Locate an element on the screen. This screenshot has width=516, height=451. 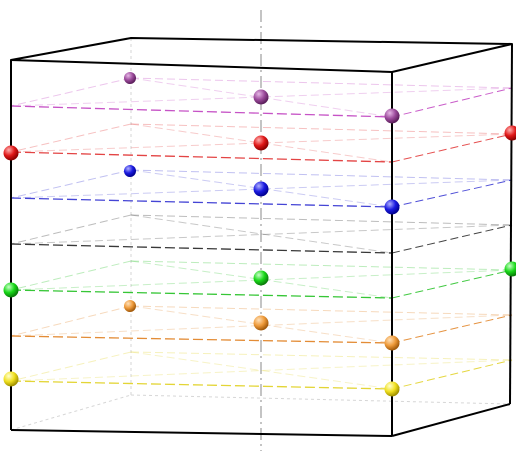
layer-plane-red is located at coordinates (261, 143).